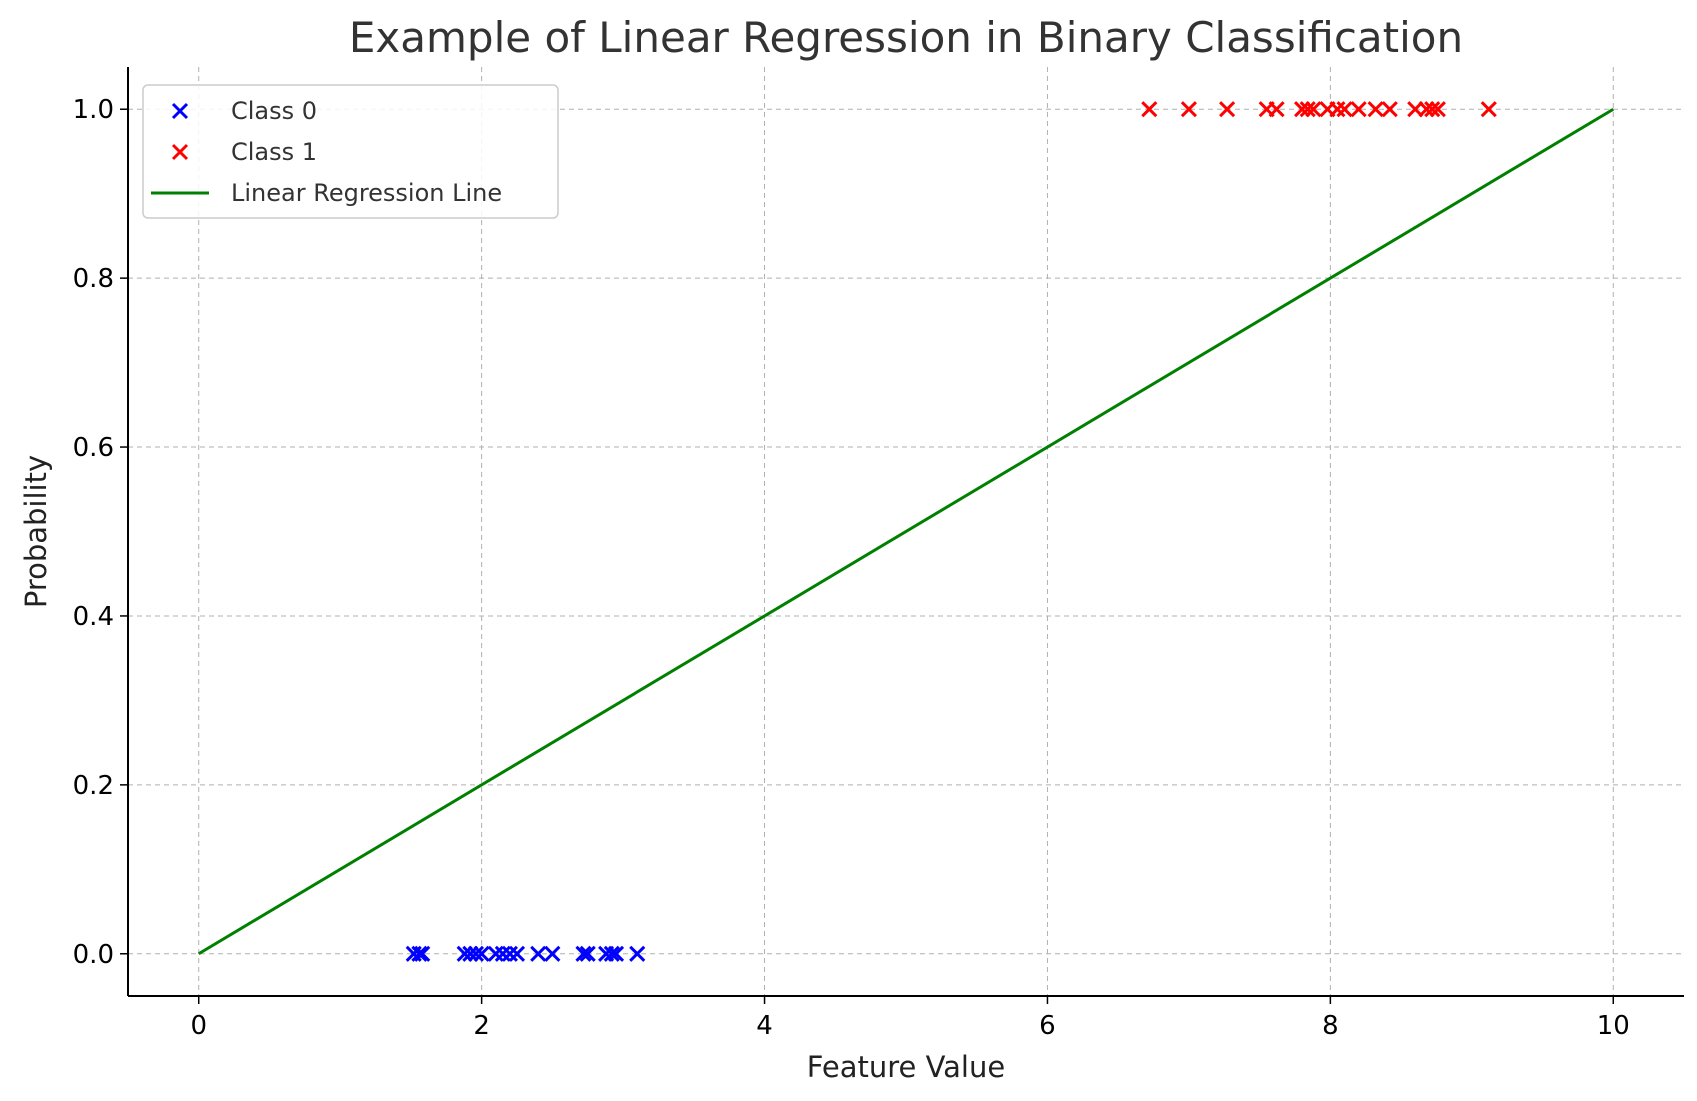 The image size is (1697, 1101). Describe the element at coordinates (36, 531) in the screenshot. I see `y-axis-label: Probability` at that location.